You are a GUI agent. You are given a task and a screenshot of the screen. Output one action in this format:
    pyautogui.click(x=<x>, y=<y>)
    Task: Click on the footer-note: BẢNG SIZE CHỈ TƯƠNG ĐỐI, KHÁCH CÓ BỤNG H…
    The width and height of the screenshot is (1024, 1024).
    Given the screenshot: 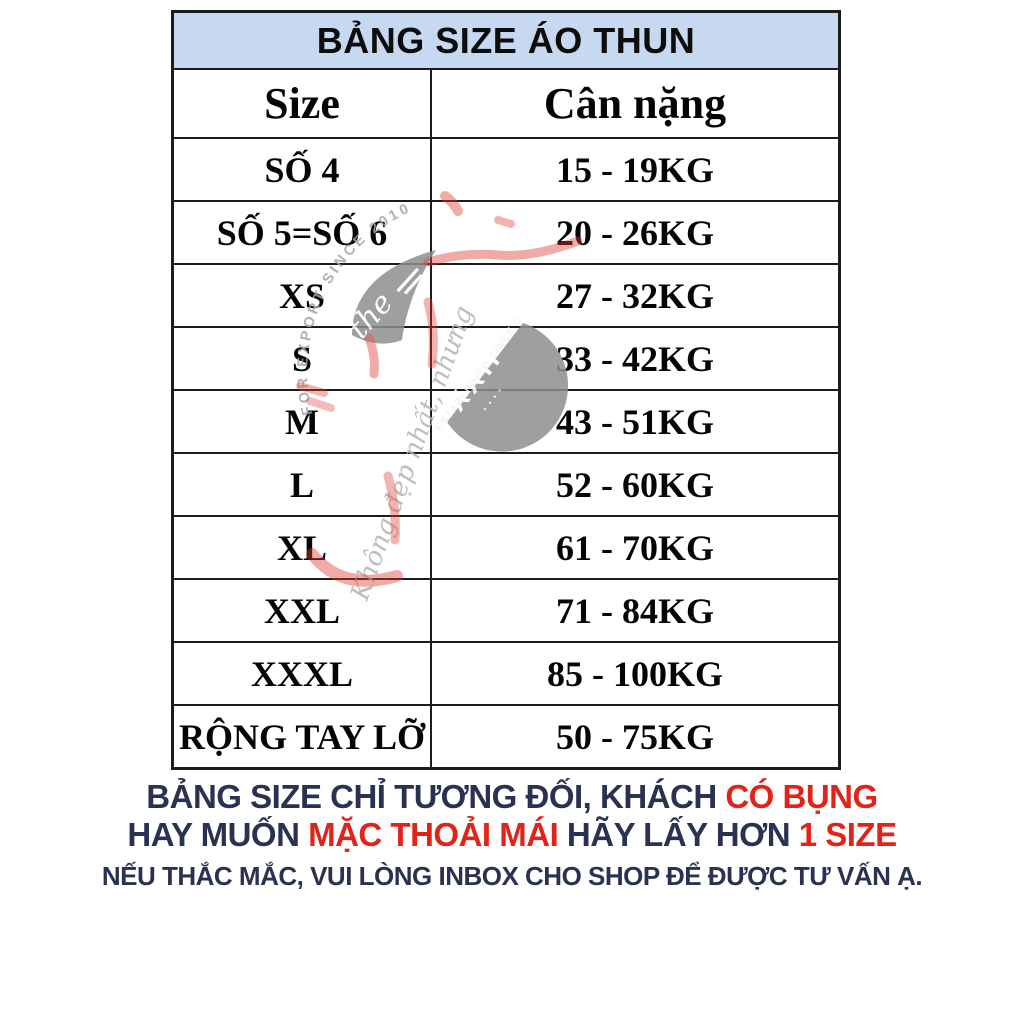 What is the action you would take?
    pyautogui.click(x=512, y=834)
    